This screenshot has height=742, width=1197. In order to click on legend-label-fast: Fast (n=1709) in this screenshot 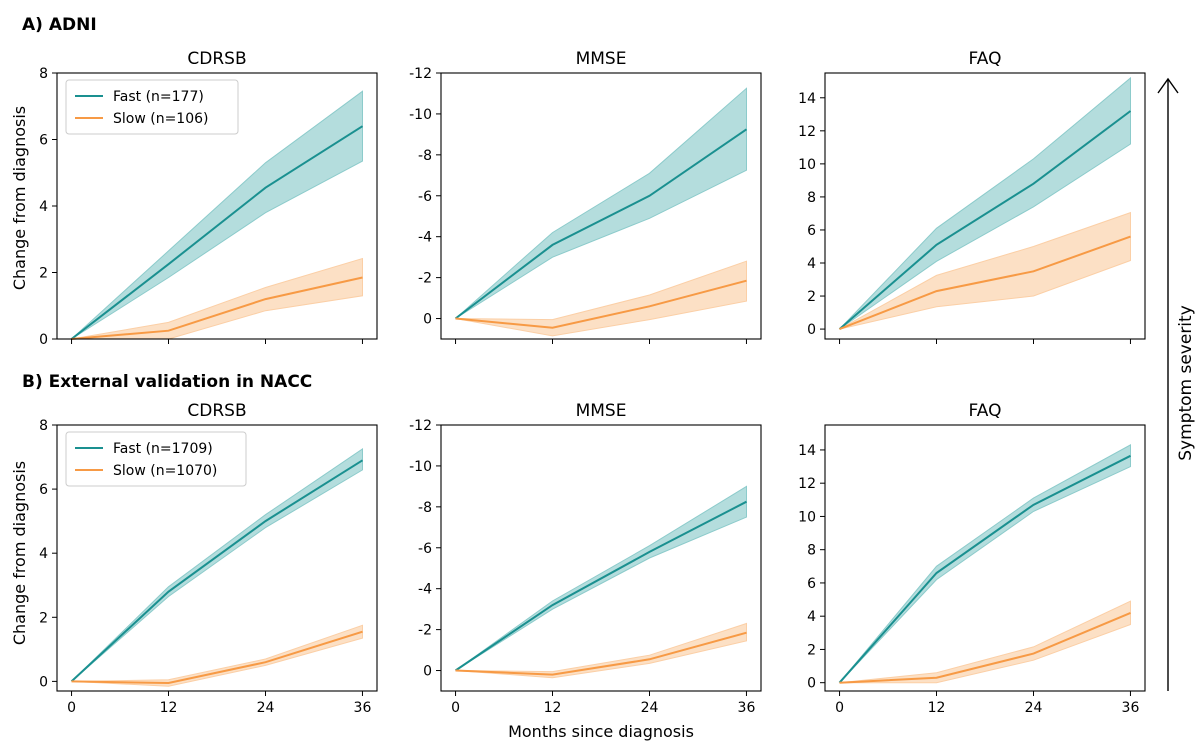, I will do `click(163, 449)`.